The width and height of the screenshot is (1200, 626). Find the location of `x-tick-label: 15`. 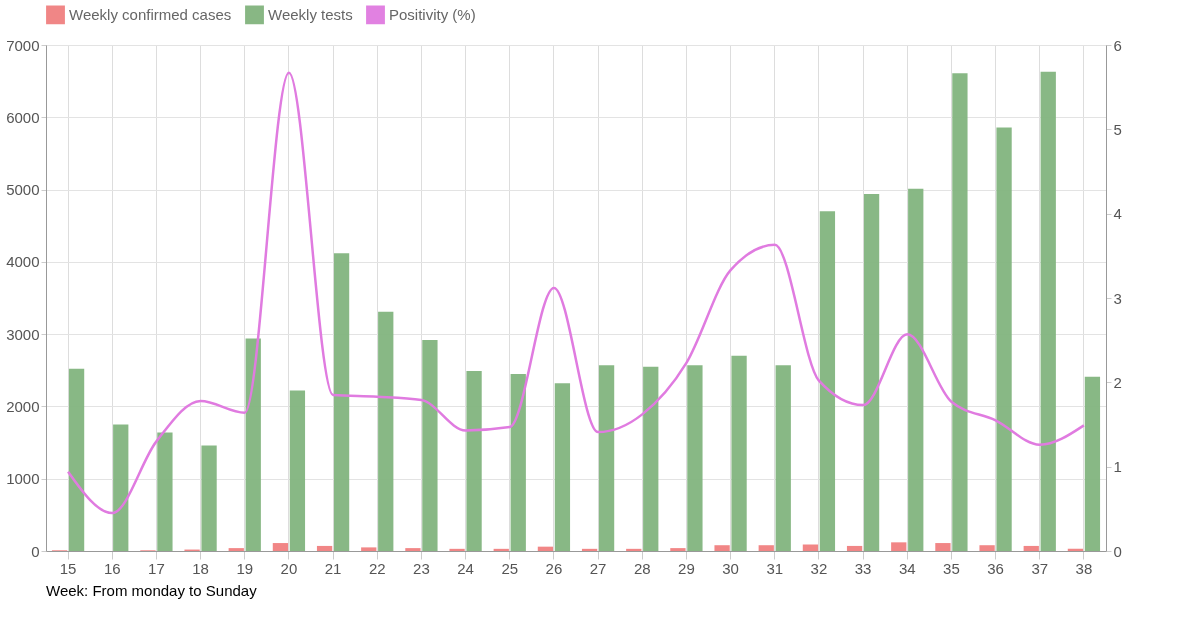

x-tick-label: 15 is located at coordinates (68, 568).